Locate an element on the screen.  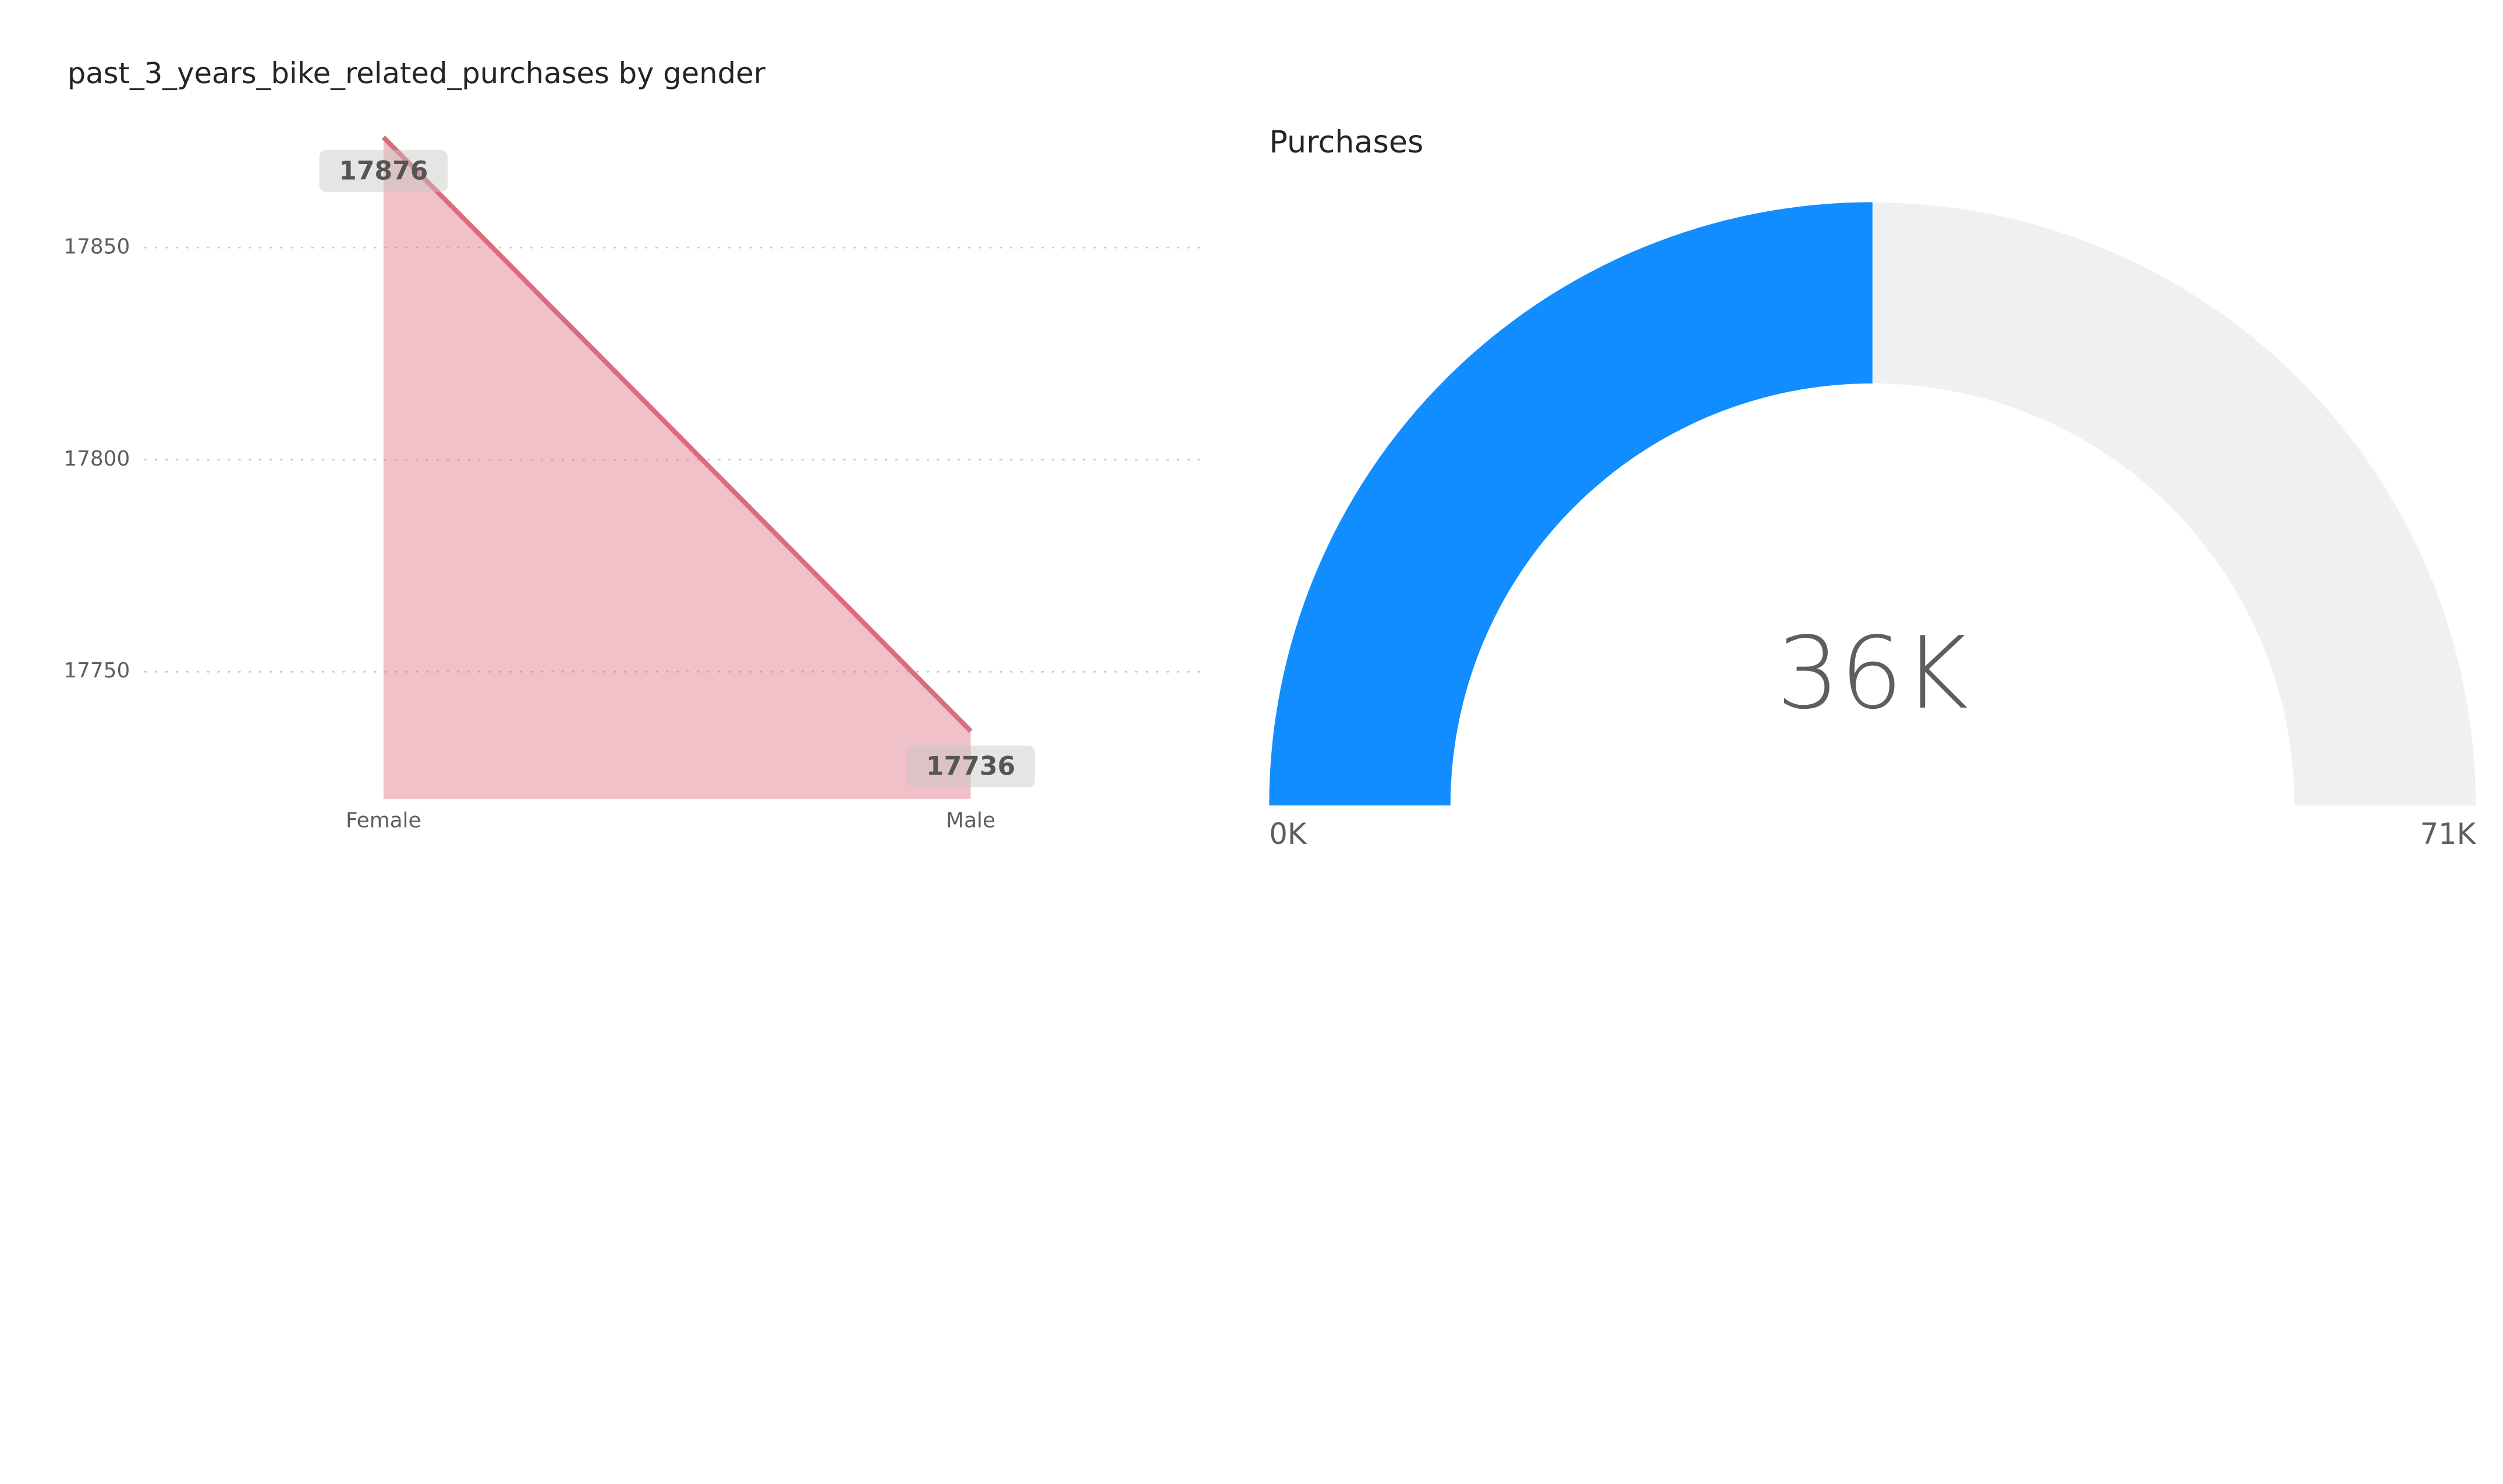
gauge-title: Purchases is located at coordinates (1346, 142).